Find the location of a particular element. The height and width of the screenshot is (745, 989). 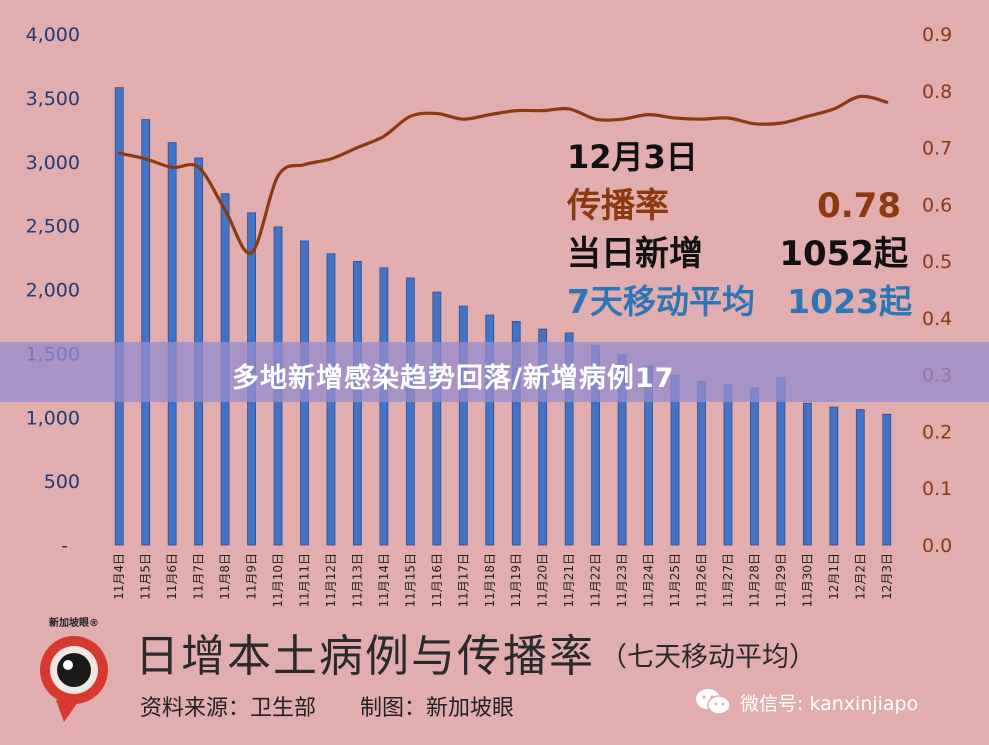

annotation-date: 12月3日 is located at coordinates (632, 157).